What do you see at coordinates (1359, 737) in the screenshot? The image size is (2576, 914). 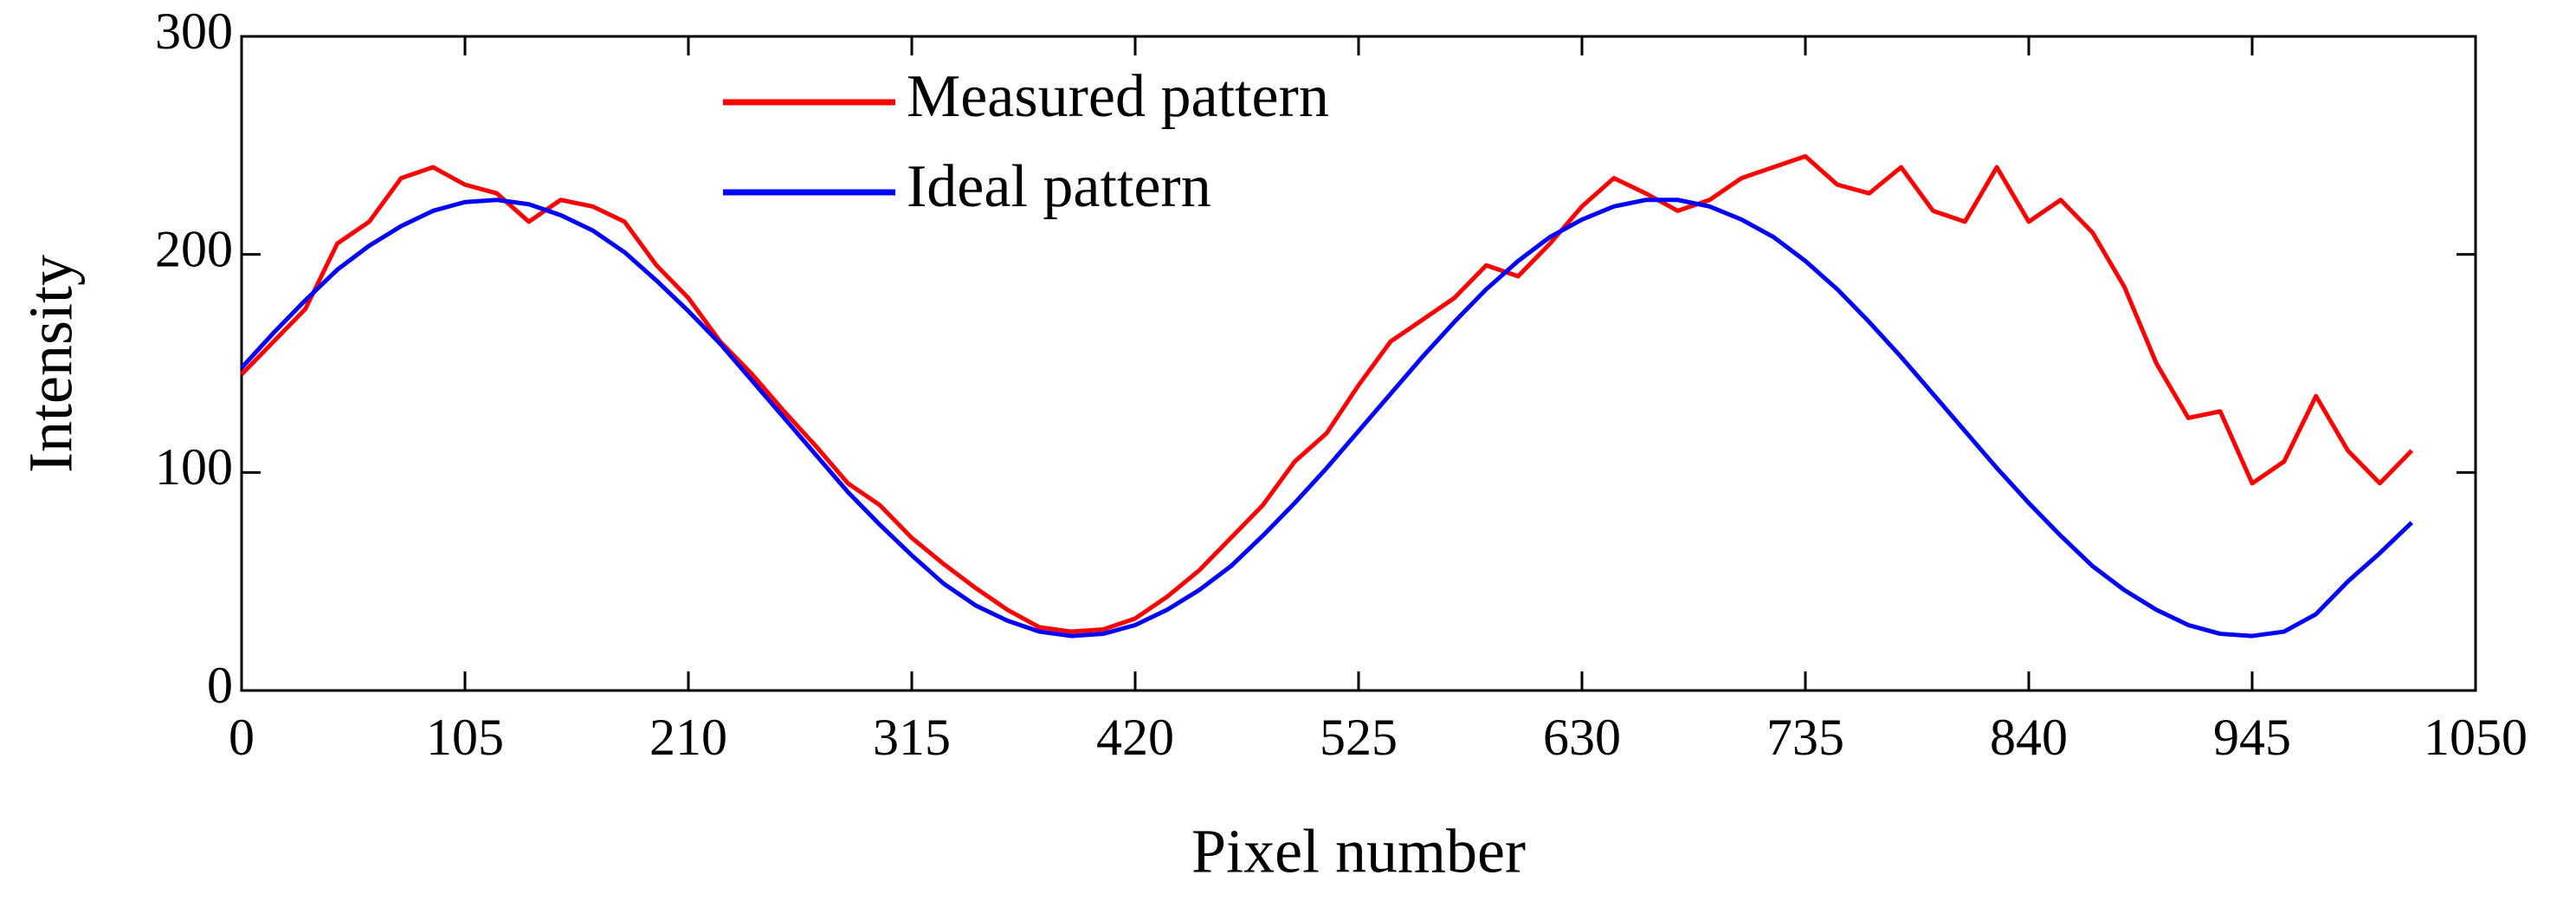 I see `x-tick-label: 525` at bounding box center [1359, 737].